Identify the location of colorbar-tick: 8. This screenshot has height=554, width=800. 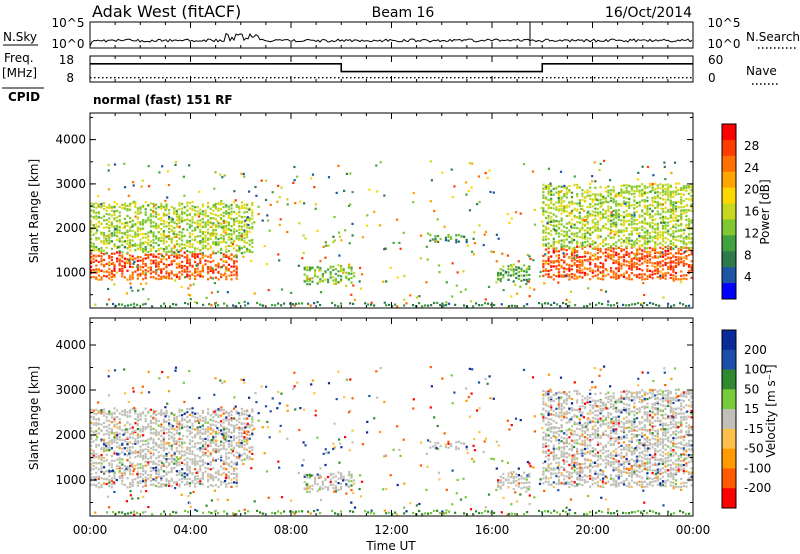
(748, 255).